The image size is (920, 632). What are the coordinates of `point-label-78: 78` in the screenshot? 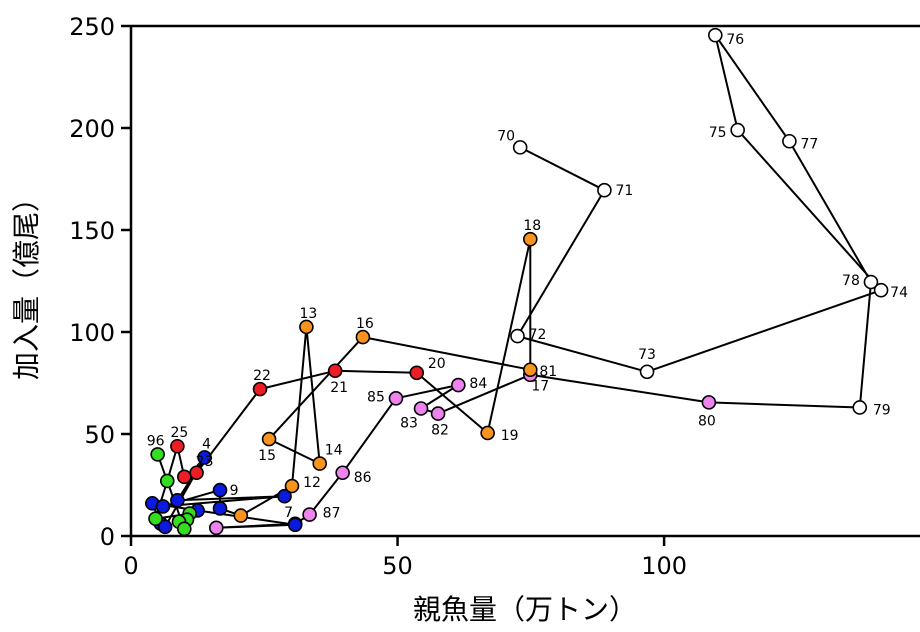 It's located at (851, 281).